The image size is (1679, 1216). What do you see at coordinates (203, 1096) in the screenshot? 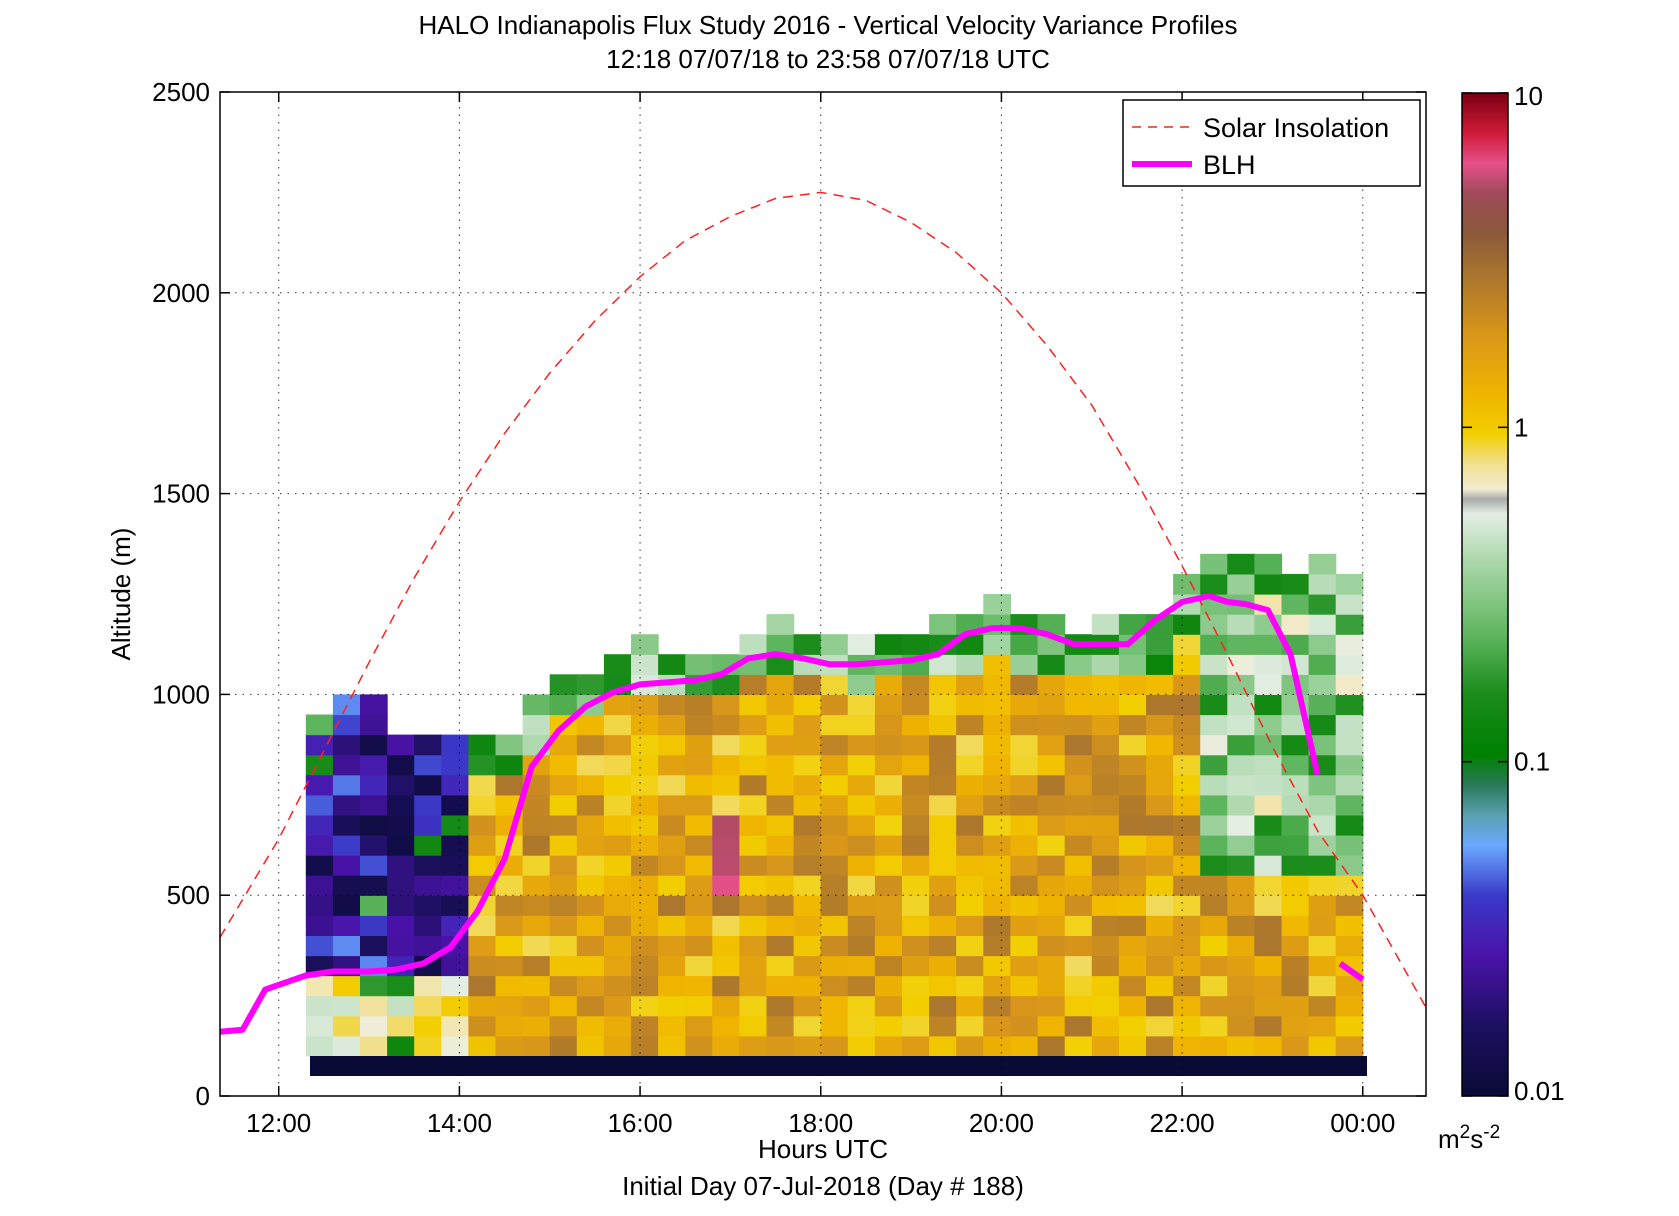
I see `y-tick-label: 0` at bounding box center [203, 1096].